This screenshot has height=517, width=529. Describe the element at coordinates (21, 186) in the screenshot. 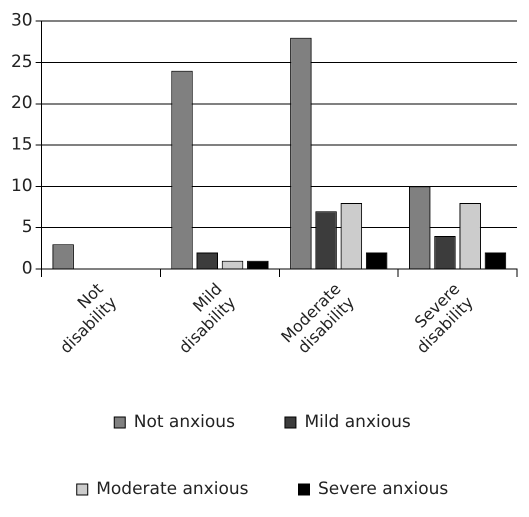

I see `y-tick-label: 10` at that location.